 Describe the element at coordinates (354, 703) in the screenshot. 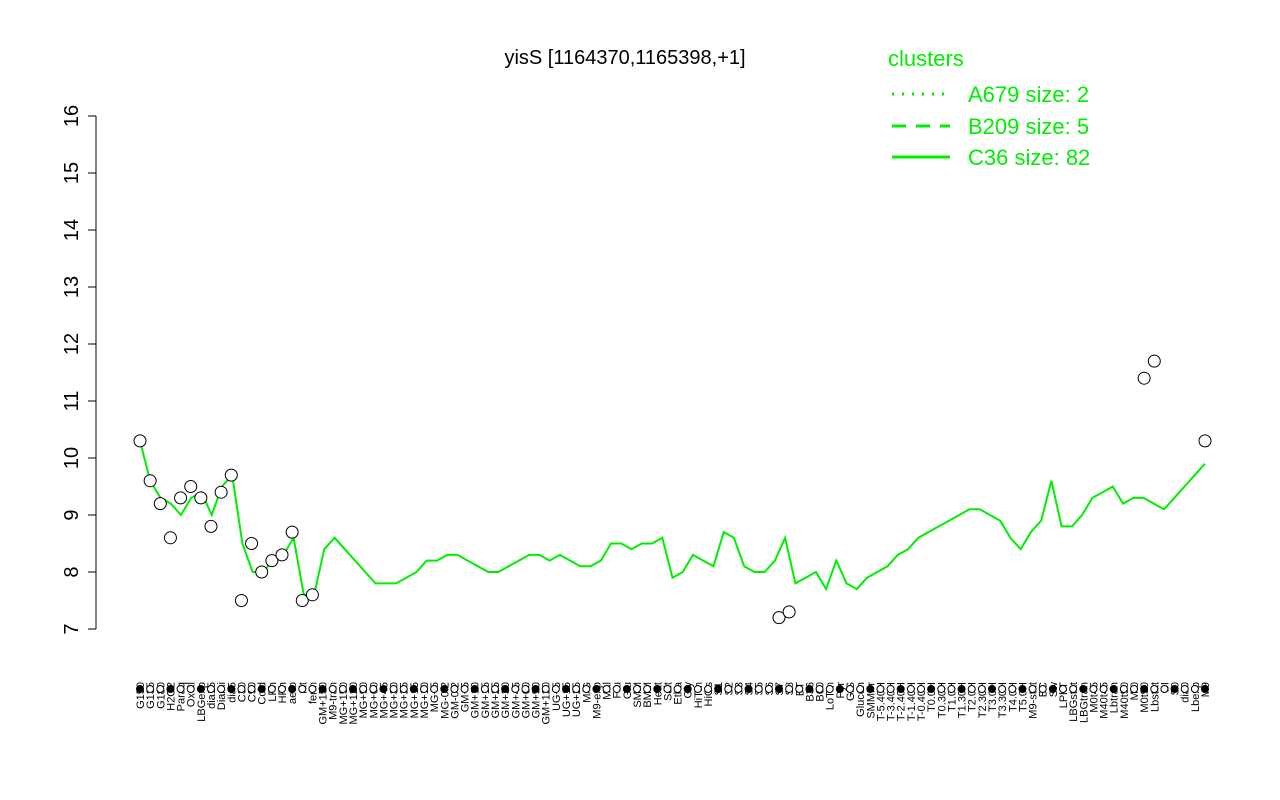

I see `x-tick-label: MG+120` at that location.